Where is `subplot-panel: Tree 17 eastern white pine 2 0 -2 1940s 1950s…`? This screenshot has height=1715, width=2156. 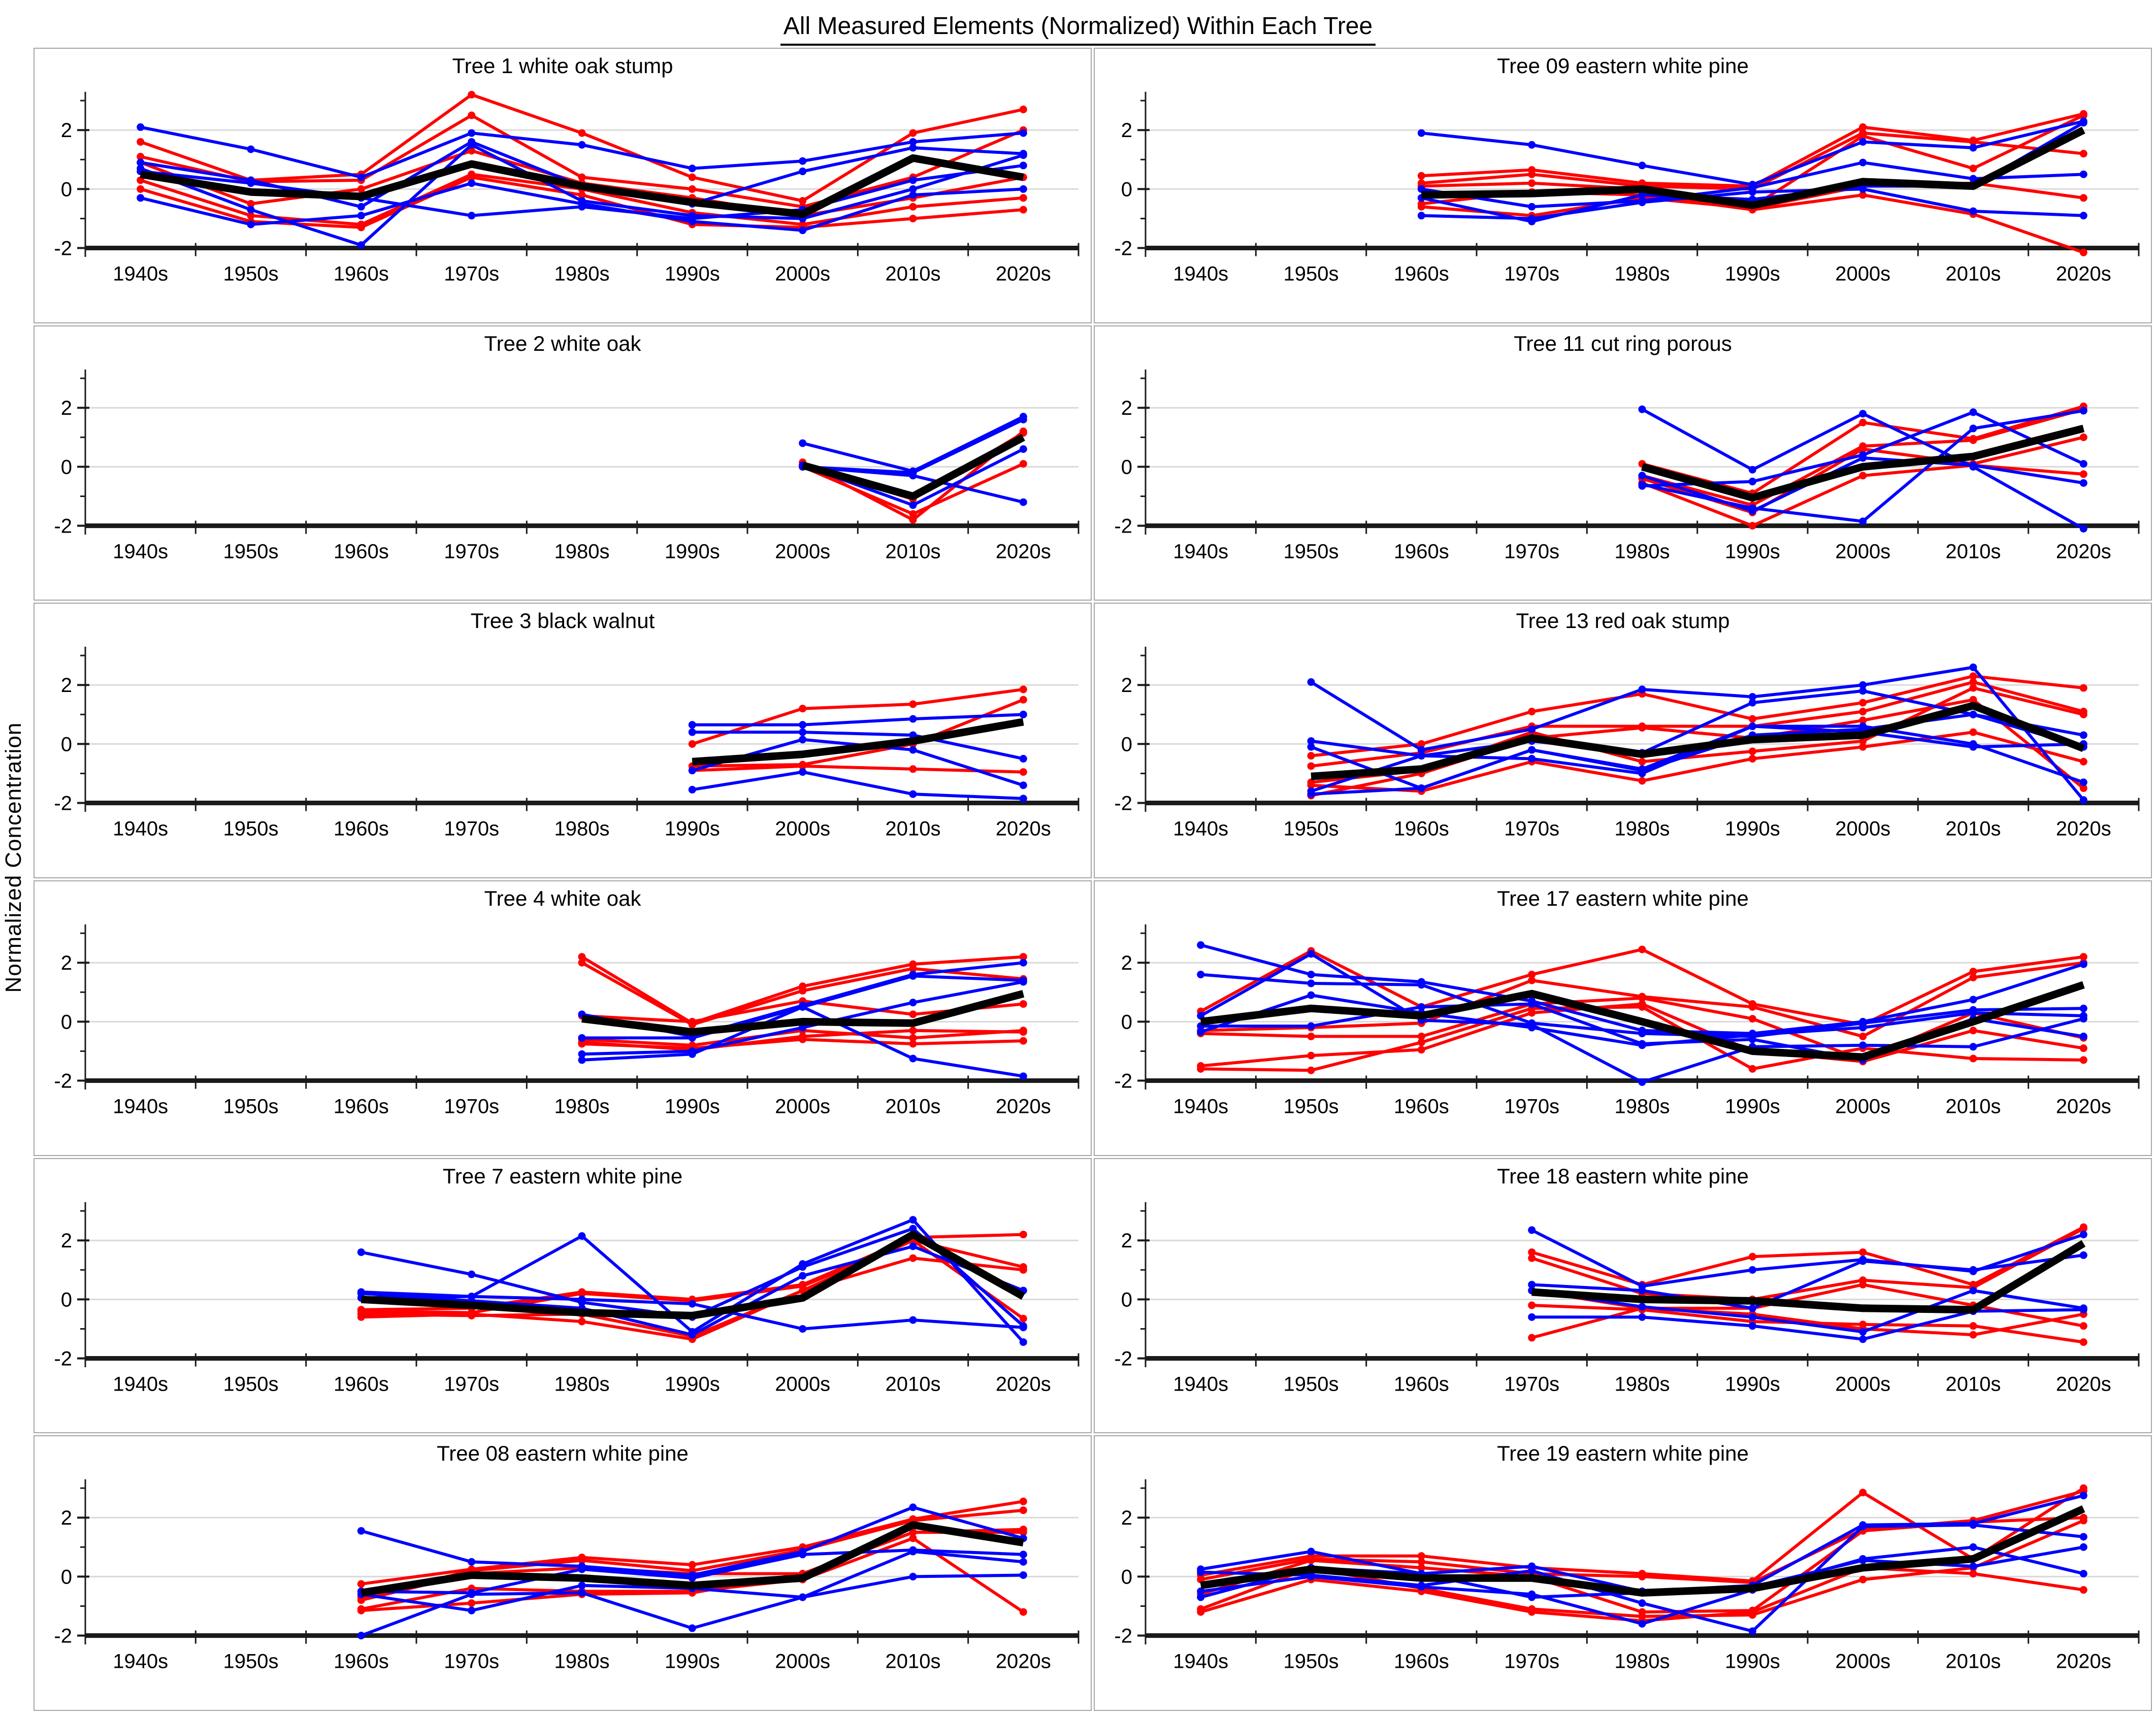 subplot-panel: Tree 17 eastern white pine 2 0 -2 1940s 1950s… is located at coordinates (1623, 1018).